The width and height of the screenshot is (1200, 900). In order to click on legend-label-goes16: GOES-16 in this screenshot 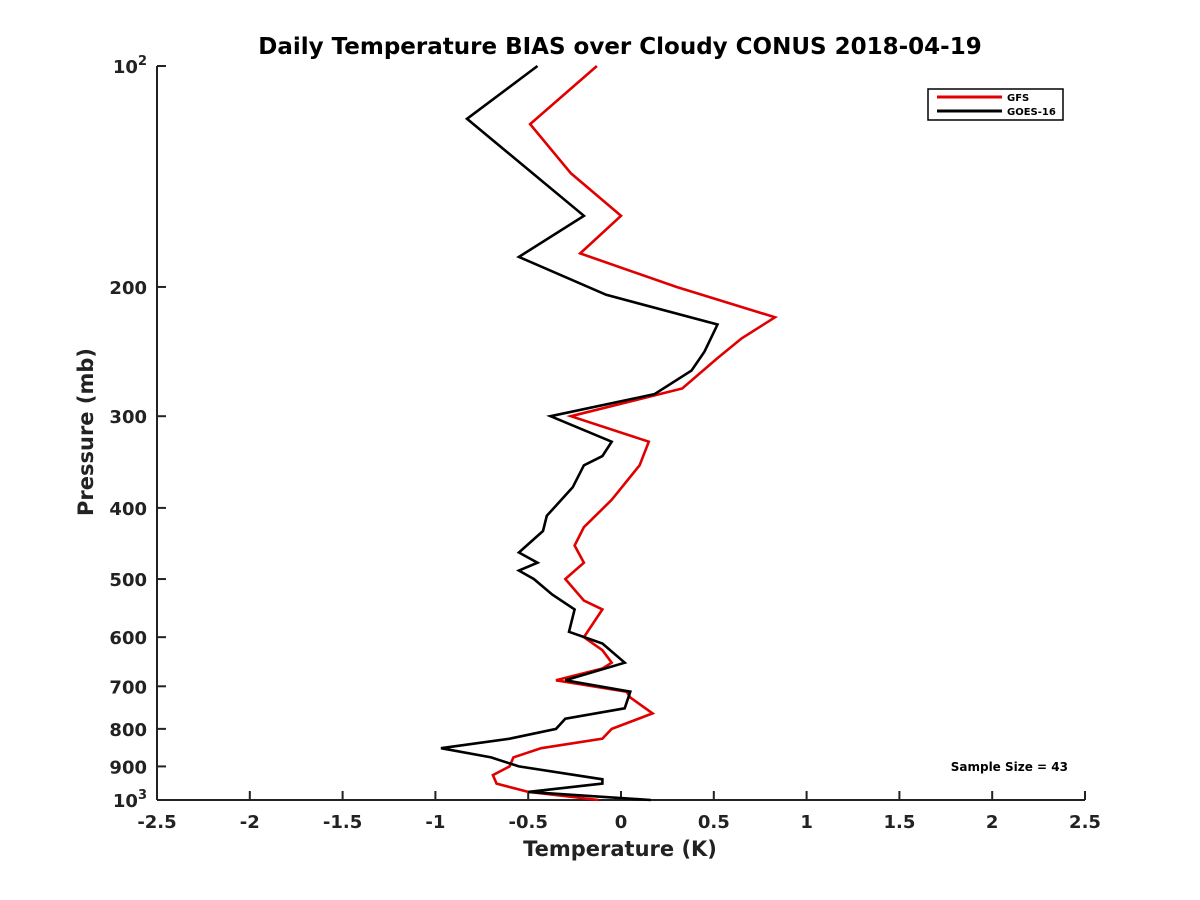, I will do `click(1031, 112)`.